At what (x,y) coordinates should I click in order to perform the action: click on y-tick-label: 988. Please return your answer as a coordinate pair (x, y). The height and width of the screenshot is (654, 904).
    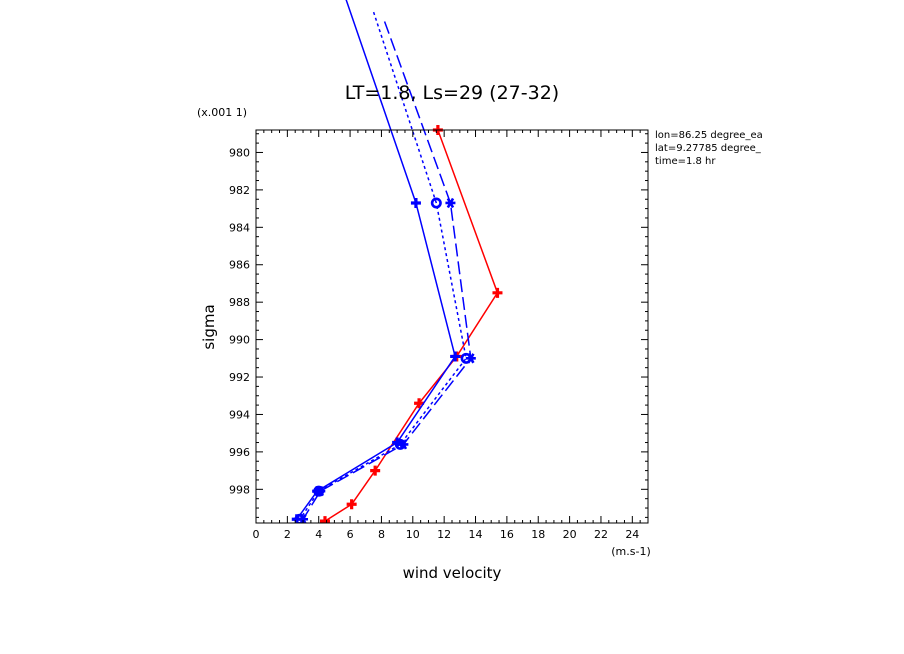
    Looking at the image, I should click on (239, 302).